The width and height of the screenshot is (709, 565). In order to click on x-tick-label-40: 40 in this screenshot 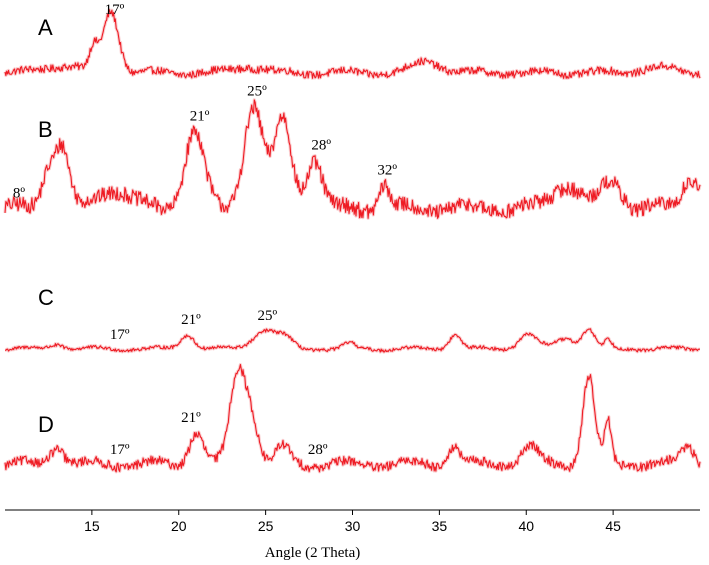, I will do `click(526, 526)`.